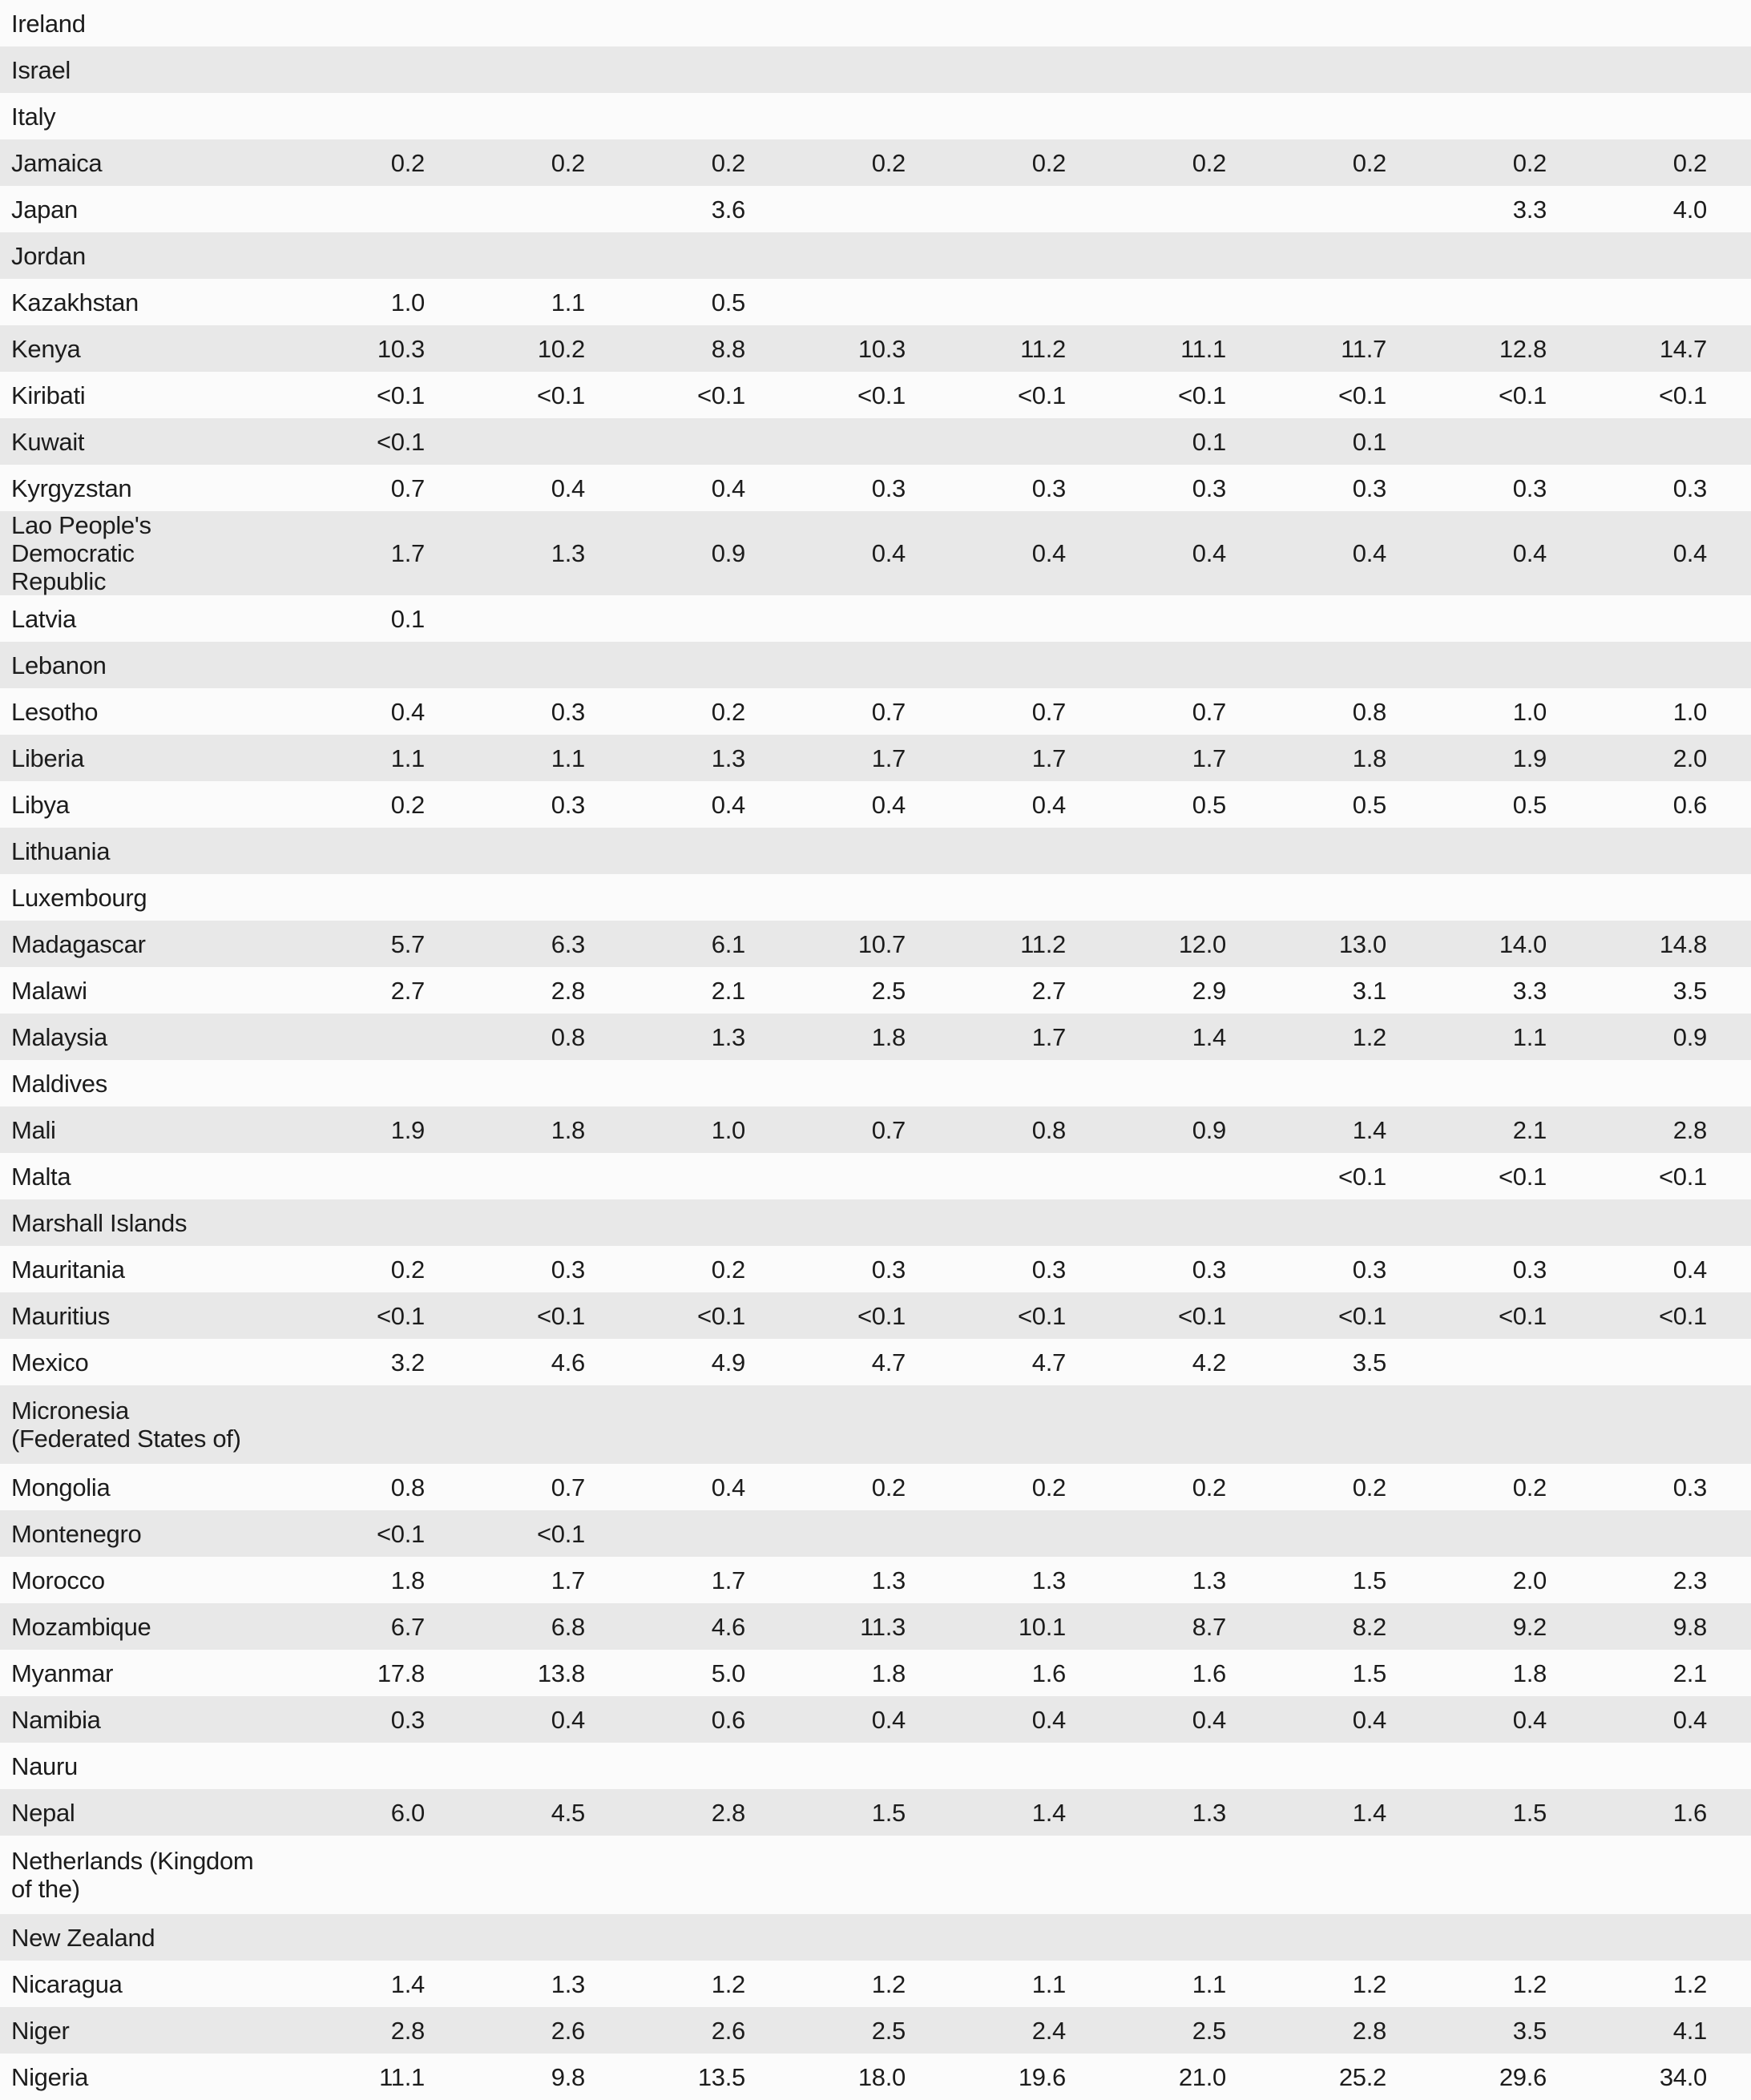 This screenshot has width=1751, height=2100. I want to click on value-cell: 13.5, so click(721, 2076).